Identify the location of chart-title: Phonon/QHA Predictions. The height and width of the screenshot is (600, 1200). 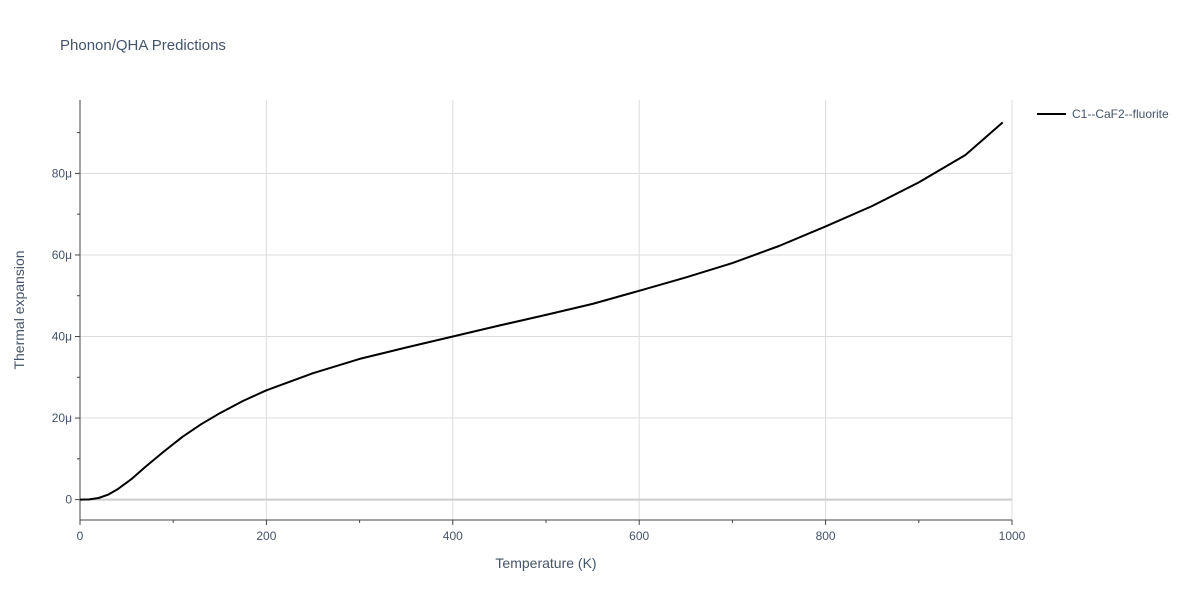
(143, 45).